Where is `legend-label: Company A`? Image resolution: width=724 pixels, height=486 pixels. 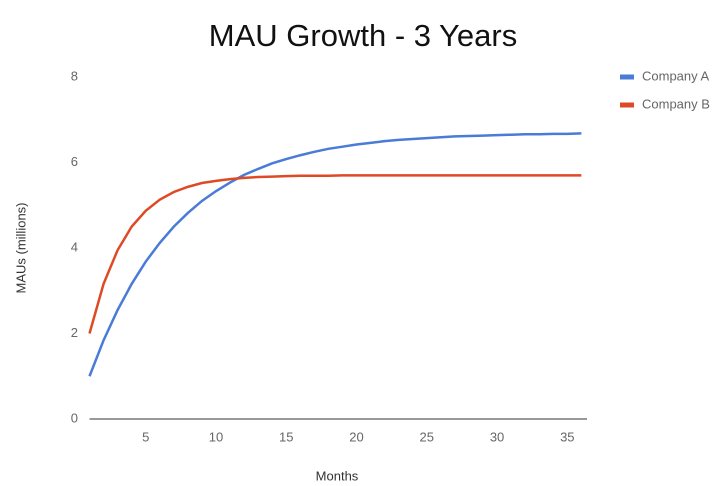 legend-label: Company A is located at coordinates (676, 75).